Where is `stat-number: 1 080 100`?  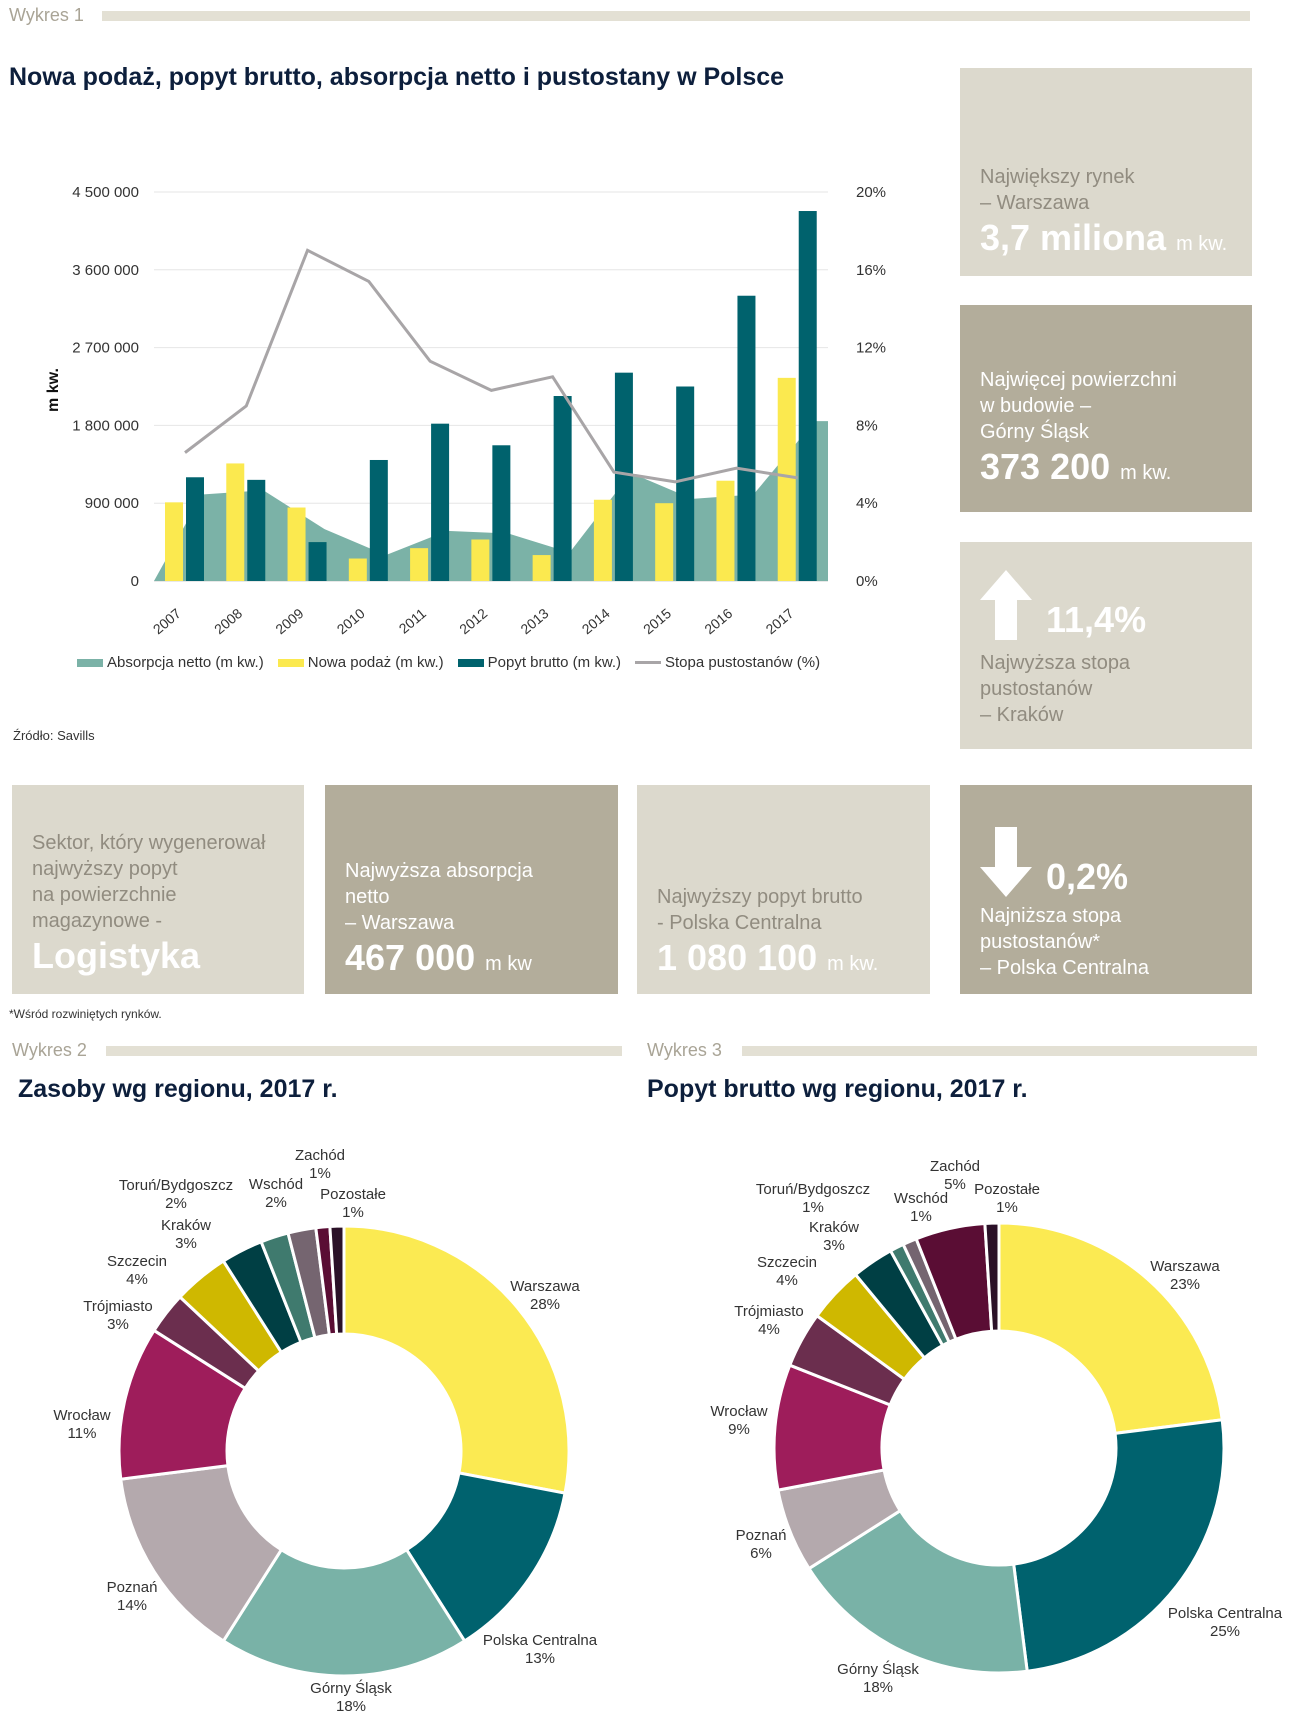
stat-number: 1 080 100 is located at coordinates (737, 957).